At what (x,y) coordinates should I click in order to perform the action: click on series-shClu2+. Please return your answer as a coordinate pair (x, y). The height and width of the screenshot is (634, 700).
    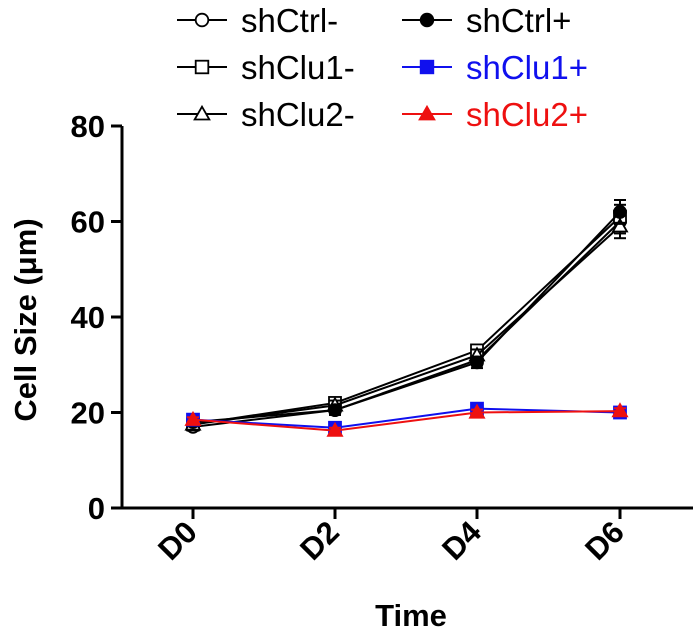
    Looking at the image, I should click on (406, 419).